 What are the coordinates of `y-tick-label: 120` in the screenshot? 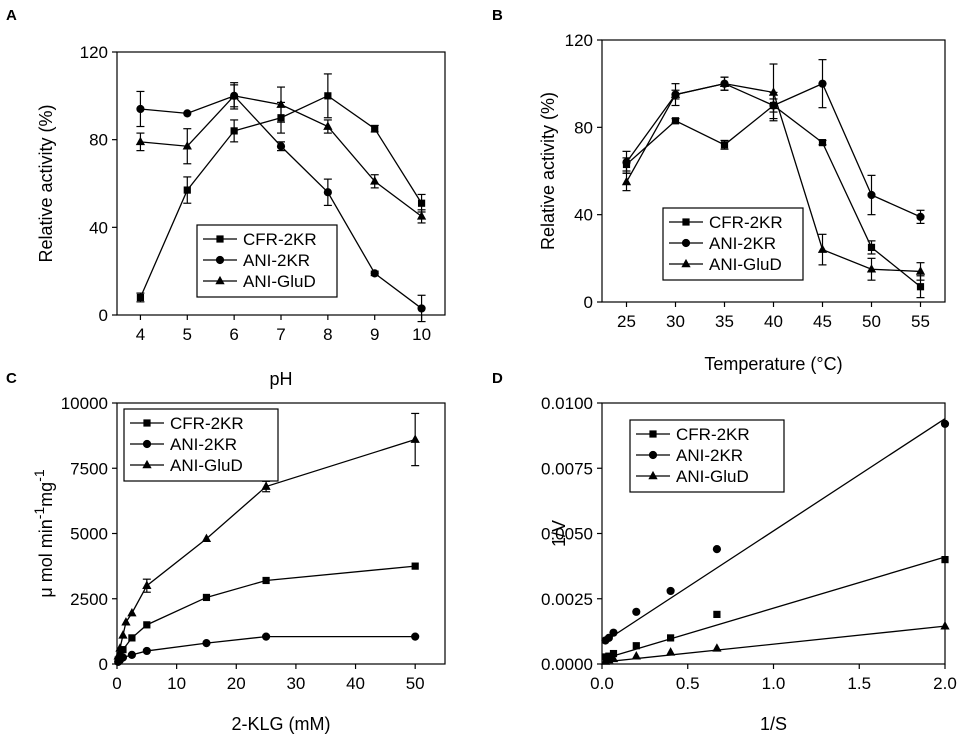 It's located at (94, 52).